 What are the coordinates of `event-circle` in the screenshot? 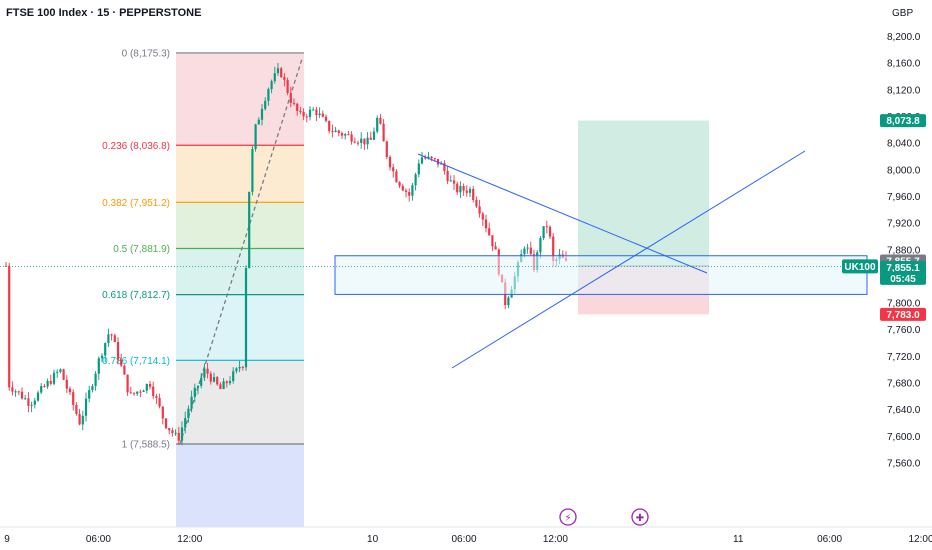 It's located at (568, 517).